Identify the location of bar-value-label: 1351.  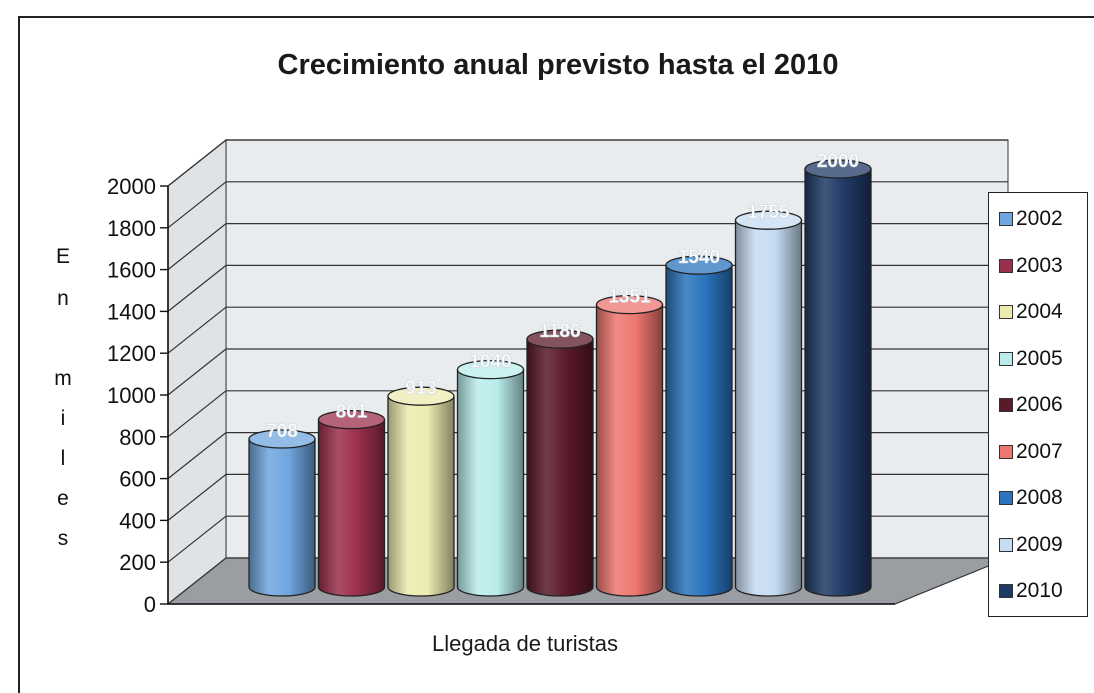
(629, 297).